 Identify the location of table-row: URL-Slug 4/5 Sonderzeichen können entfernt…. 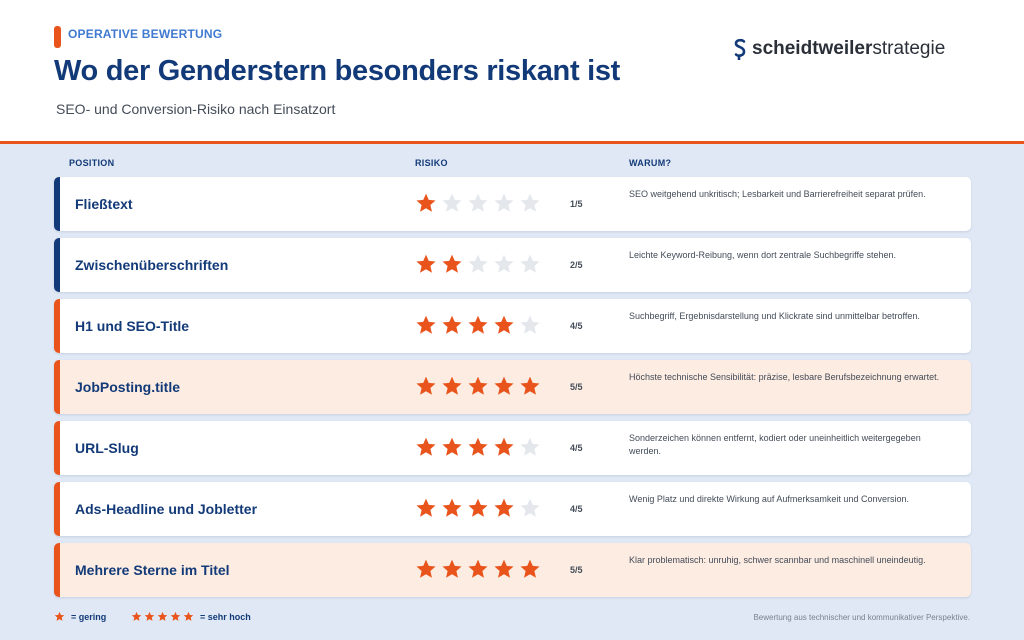
(512, 448).